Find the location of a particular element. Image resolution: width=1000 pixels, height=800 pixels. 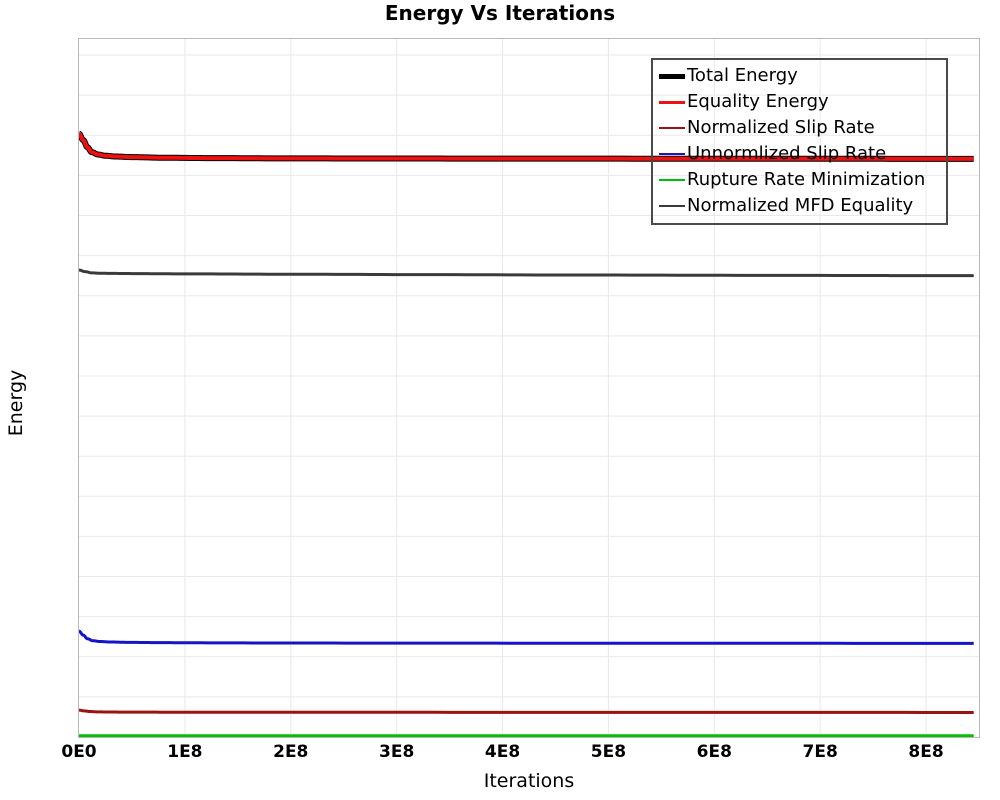

legend-item: Rupture Rate Minimization is located at coordinates (799, 180).